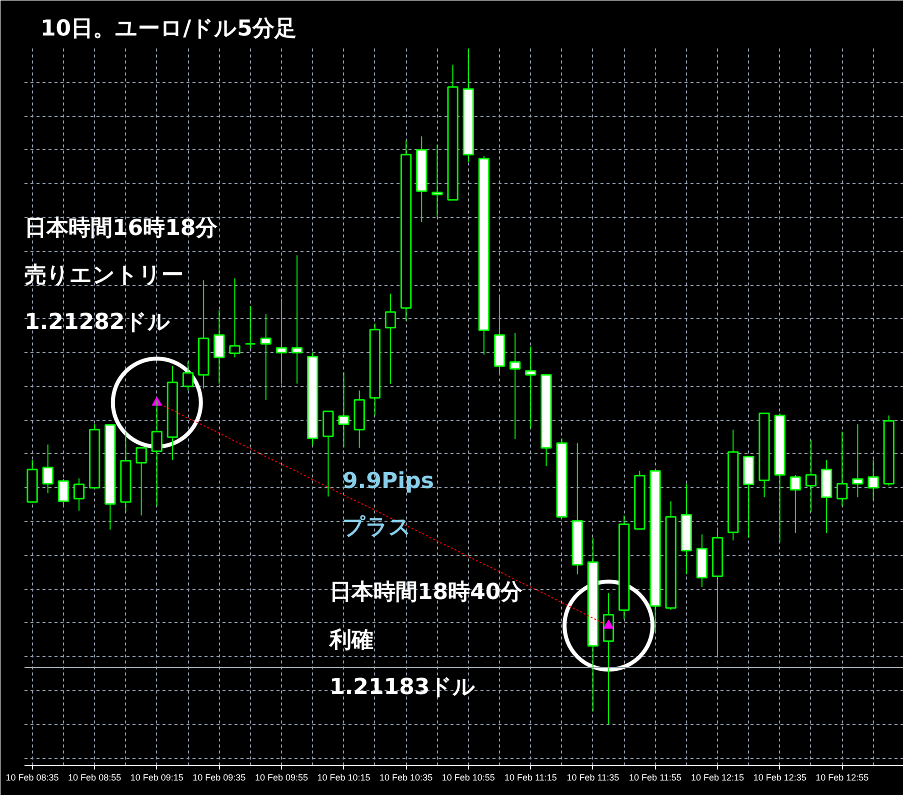 The image size is (903, 795). Describe the element at coordinates (530, 777) in the screenshot. I see `x-tick-label: 10 Feb 11:15` at that location.